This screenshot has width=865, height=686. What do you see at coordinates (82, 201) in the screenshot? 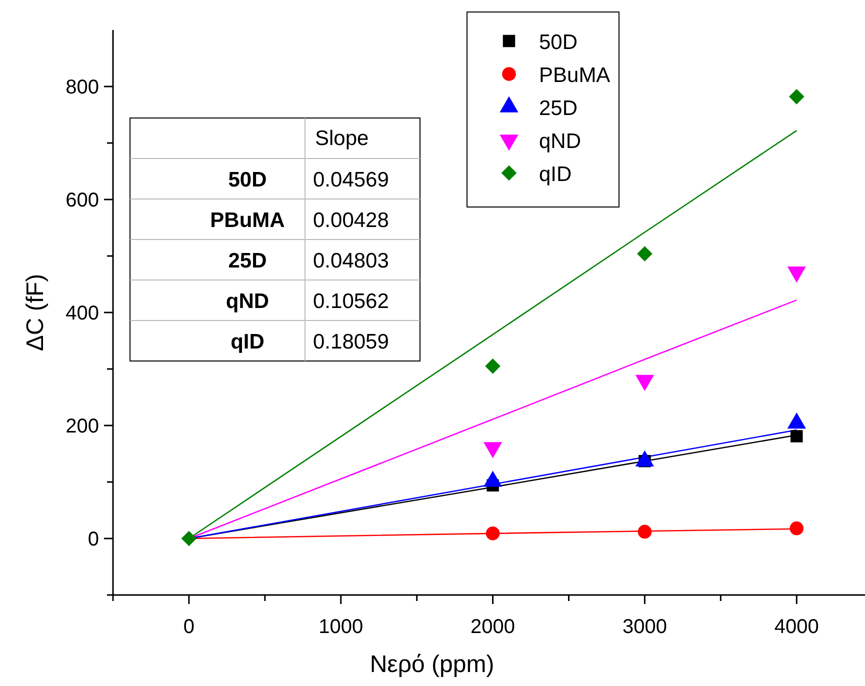
I see `y-tick-label: 600` at bounding box center [82, 201].